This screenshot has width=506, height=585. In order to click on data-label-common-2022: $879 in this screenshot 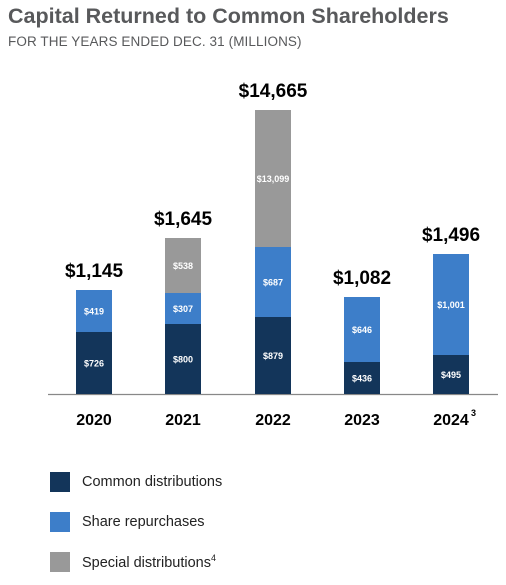, I will do `click(273, 356)`.